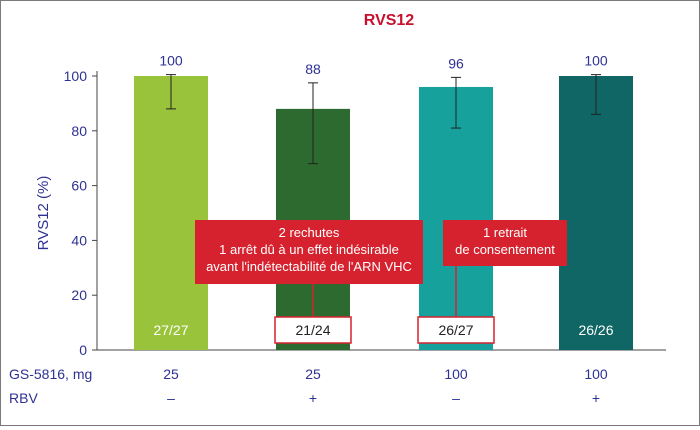 The image size is (700, 430). What do you see at coordinates (79, 186) in the screenshot?
I see `y-tick-label: 60` at bounding box center [79, 186].